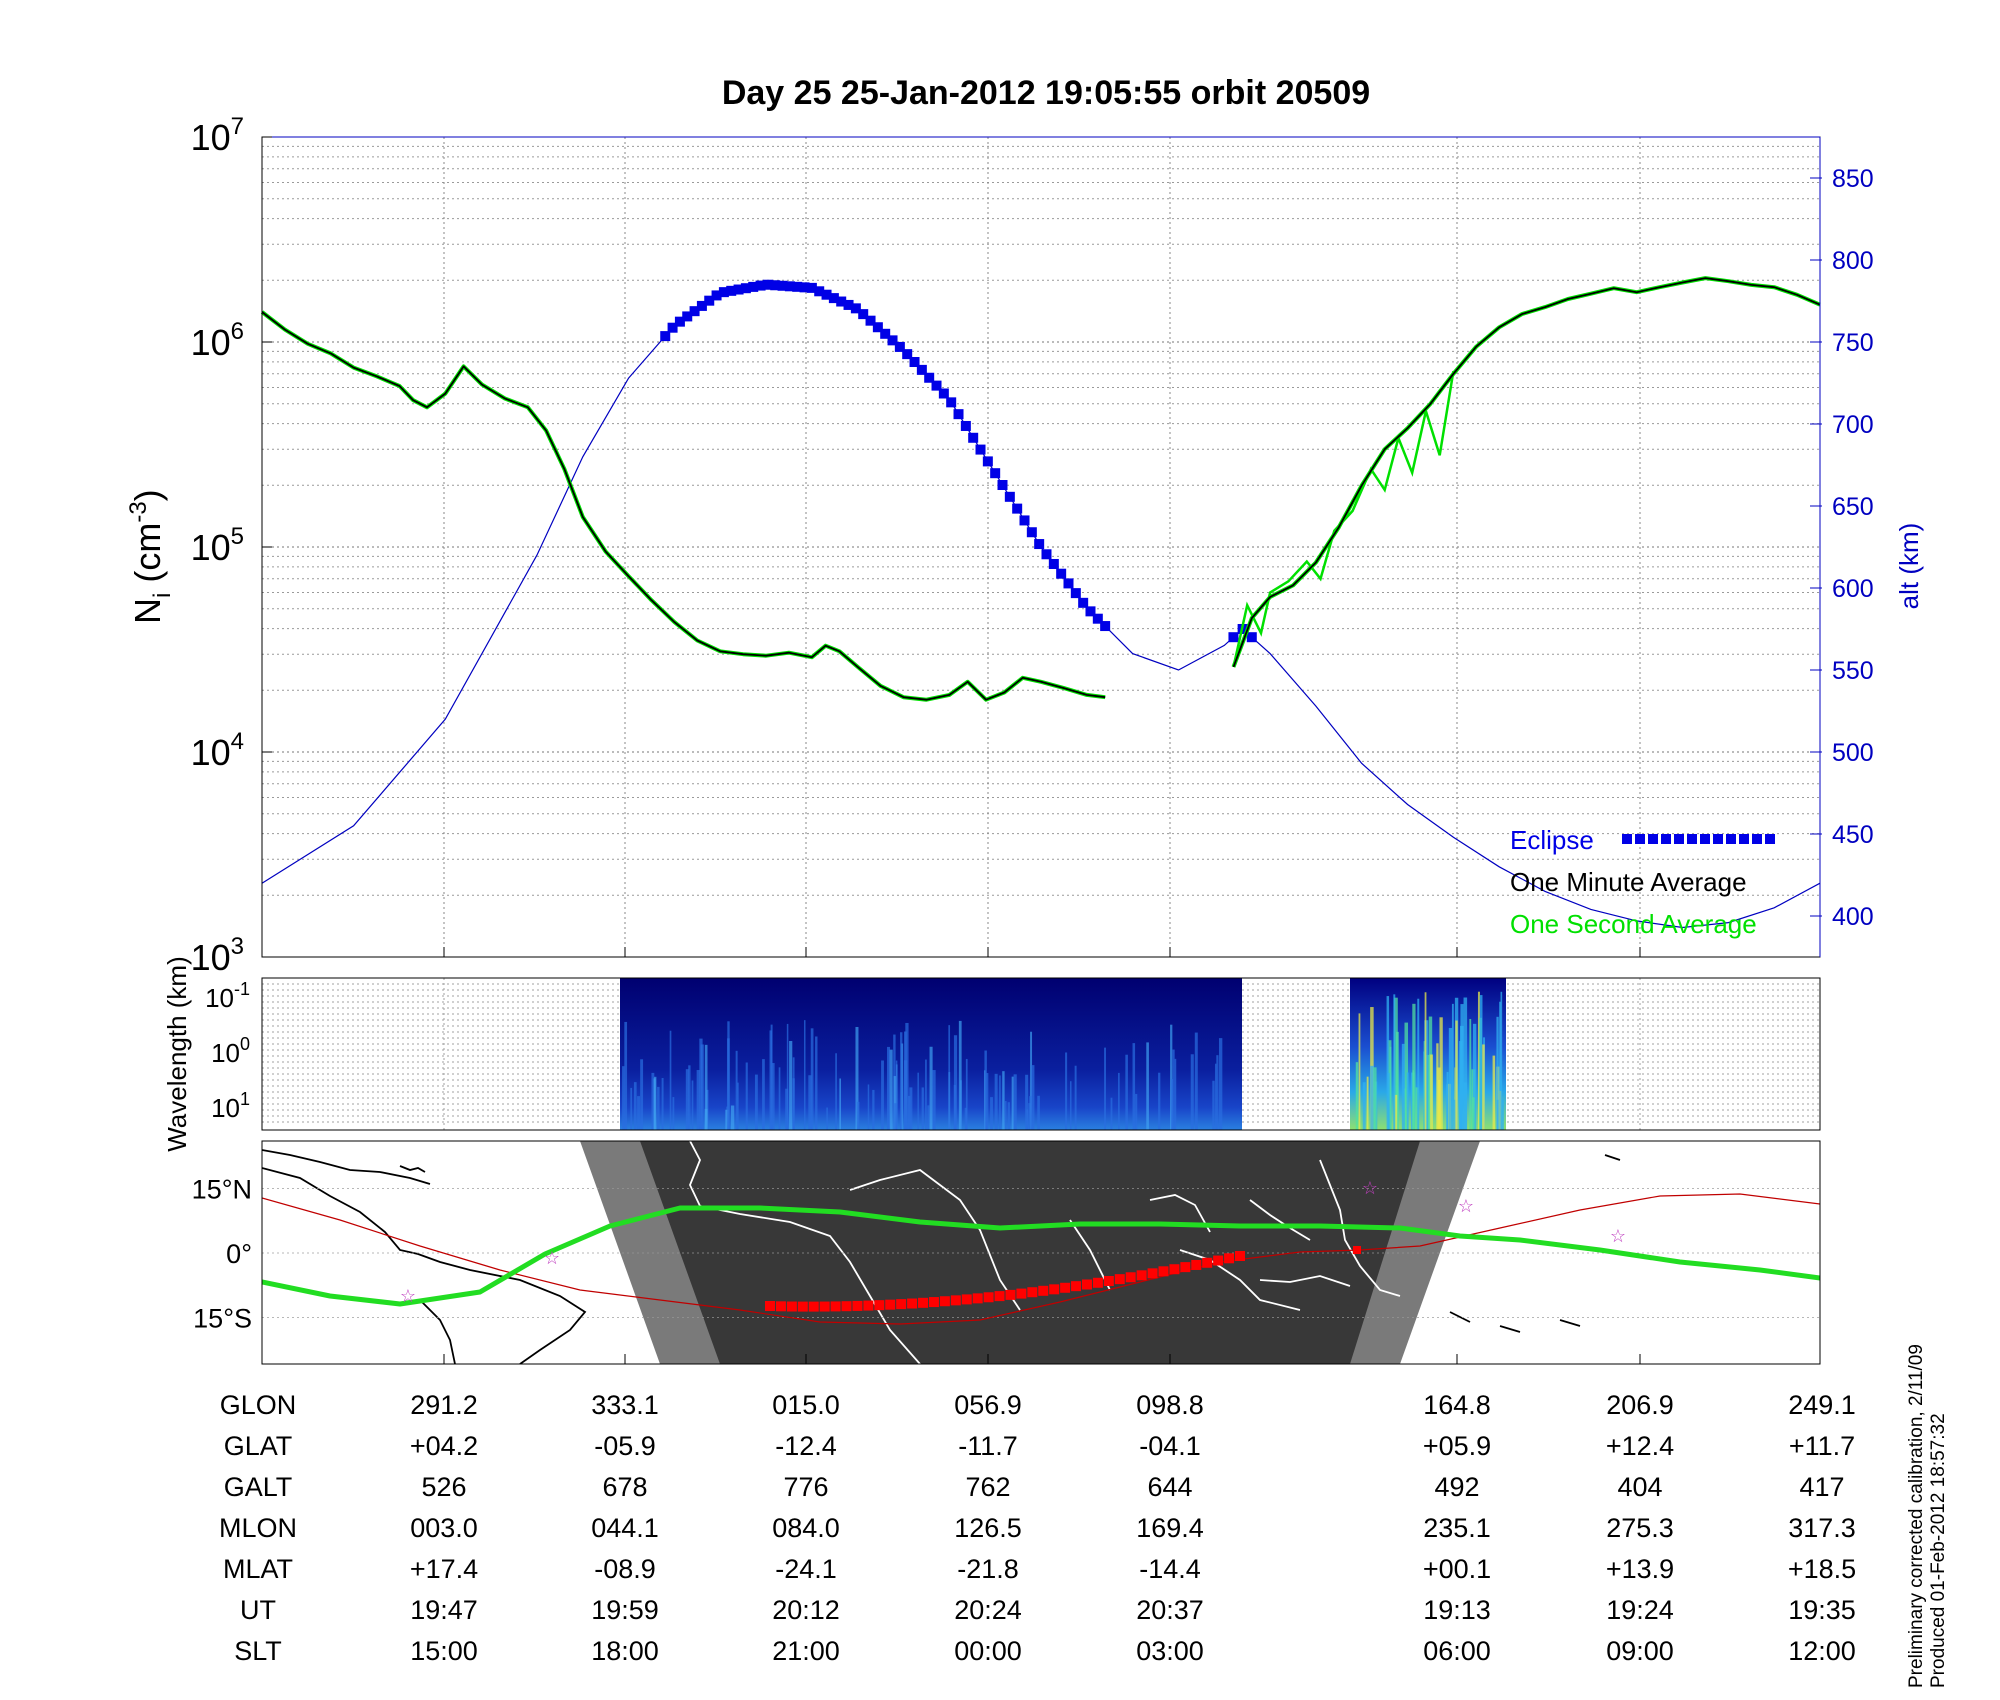 The width and height of the screenshot is (2000, 1700). What do you see at coordinates (624, 1487) in the screenshot?
I see `table-cell: 678` at bounding box center [624, 1487].